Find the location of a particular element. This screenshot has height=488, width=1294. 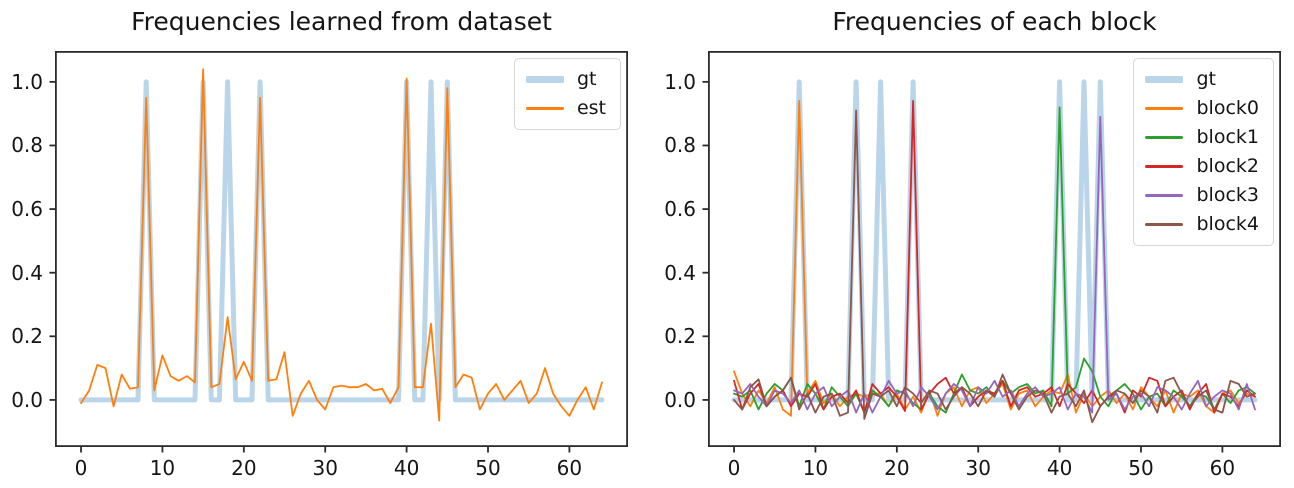

right-plot-legend: gt block0 block1 block2 block3 block4 is located at coordinates (1203, 152).